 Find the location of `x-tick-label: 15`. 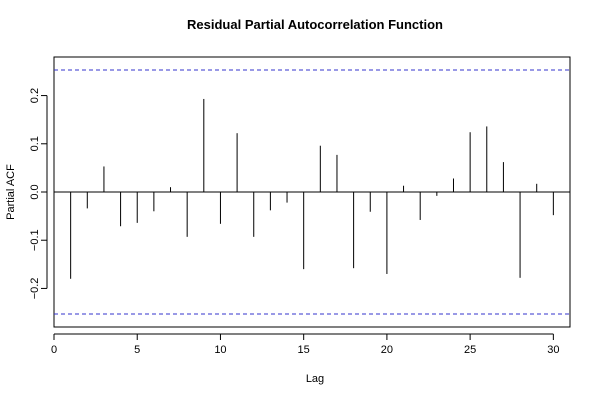

x-tick-label: 15 is located at coordinates (304, 350).